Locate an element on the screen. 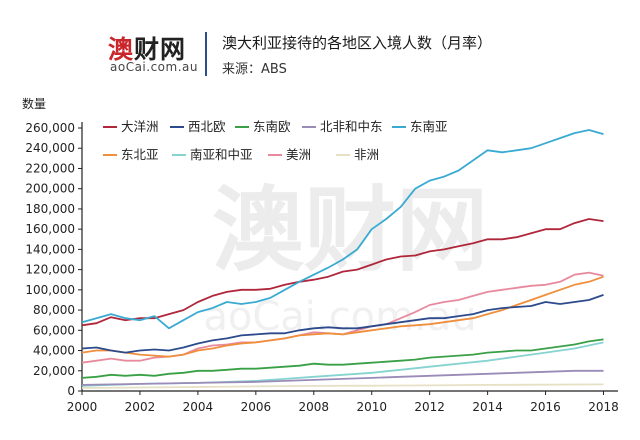  legend-label-1: 大洋洲 is located at coordinates (140, 126).